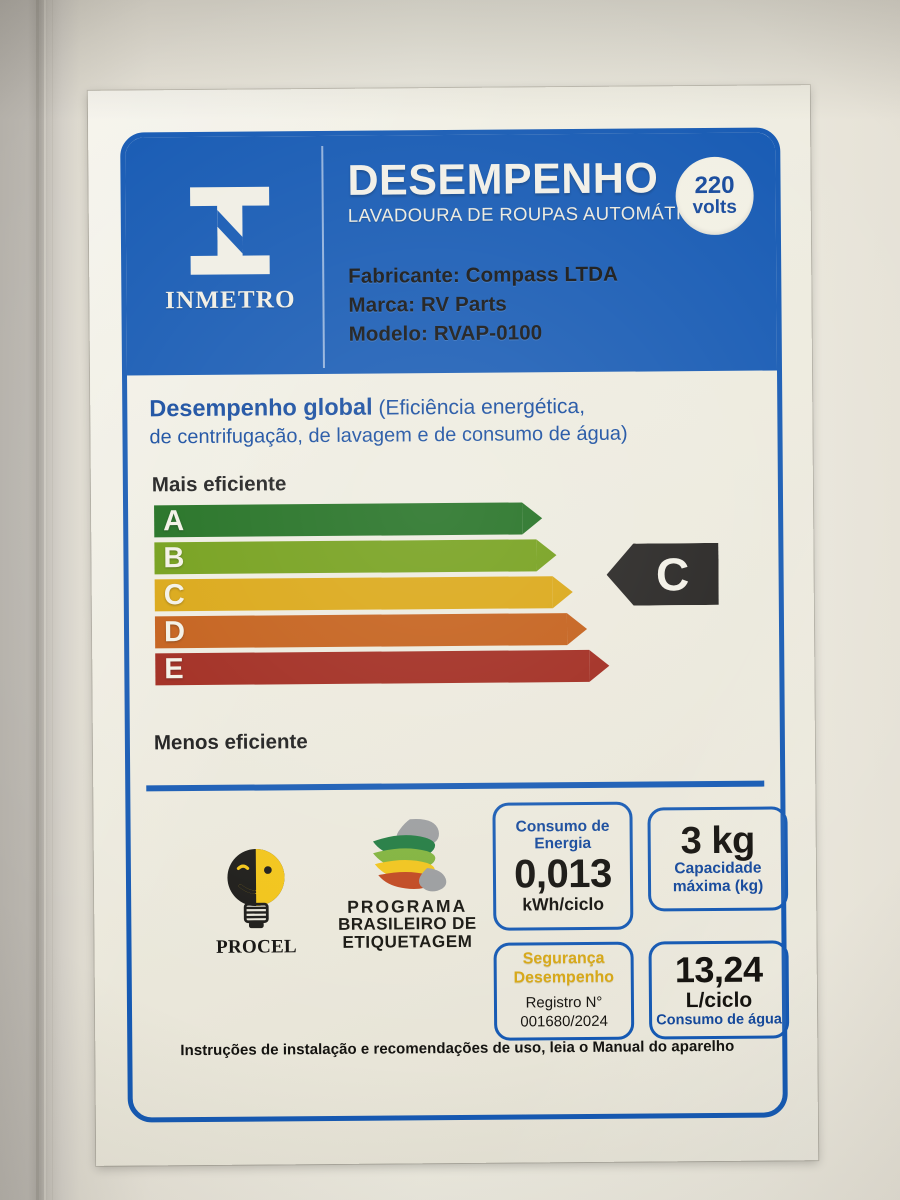 The image size is (900, 1200). What do you see at coordinates (564, 977) in the screenshot?
I see `safety-line-2: Desempenho` at bounding box center [564, 977].